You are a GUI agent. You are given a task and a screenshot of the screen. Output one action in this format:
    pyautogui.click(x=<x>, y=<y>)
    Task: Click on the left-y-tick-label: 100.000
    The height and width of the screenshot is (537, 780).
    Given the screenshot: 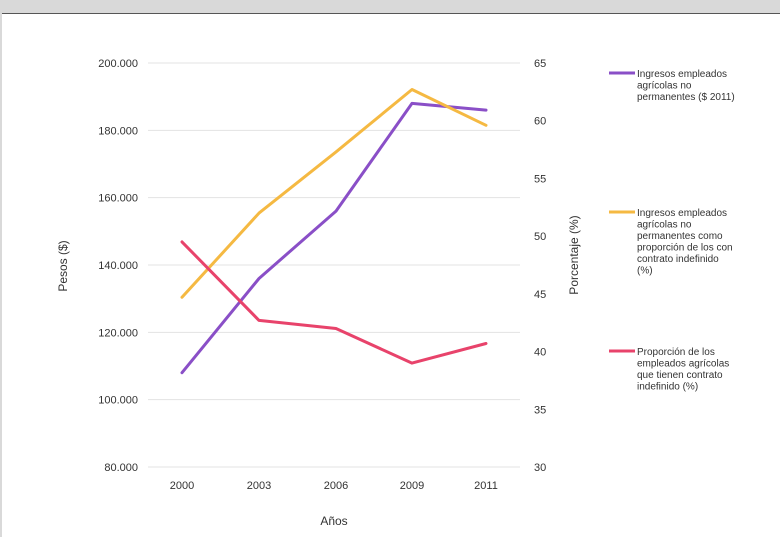 What is the action you would take?
    pyautogui.click(x=118, y=401)
    